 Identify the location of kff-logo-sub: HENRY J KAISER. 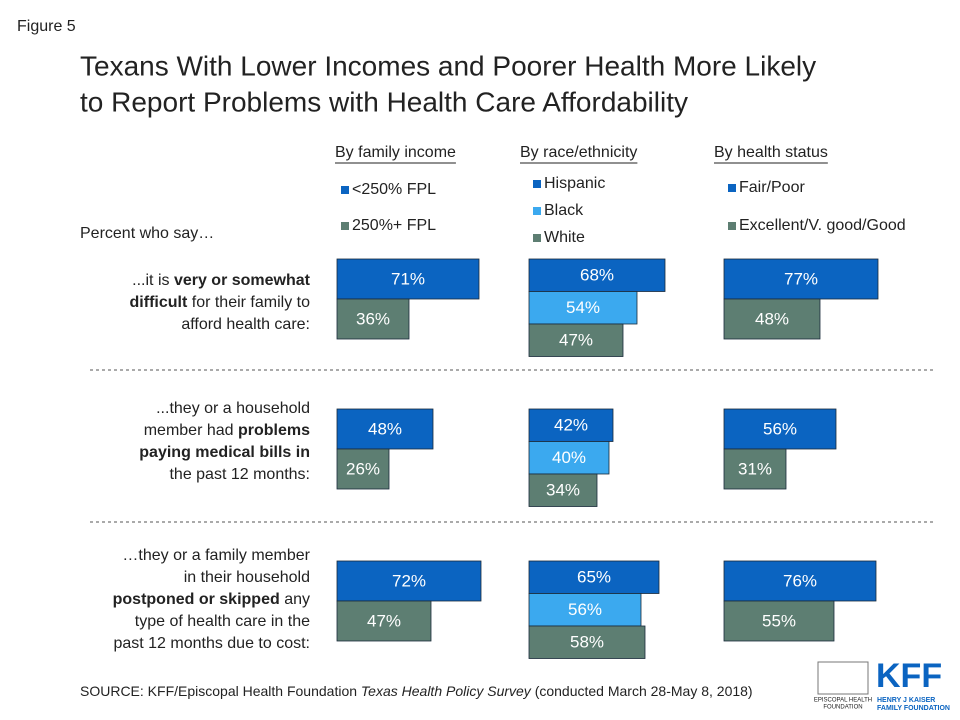
(906, 700).